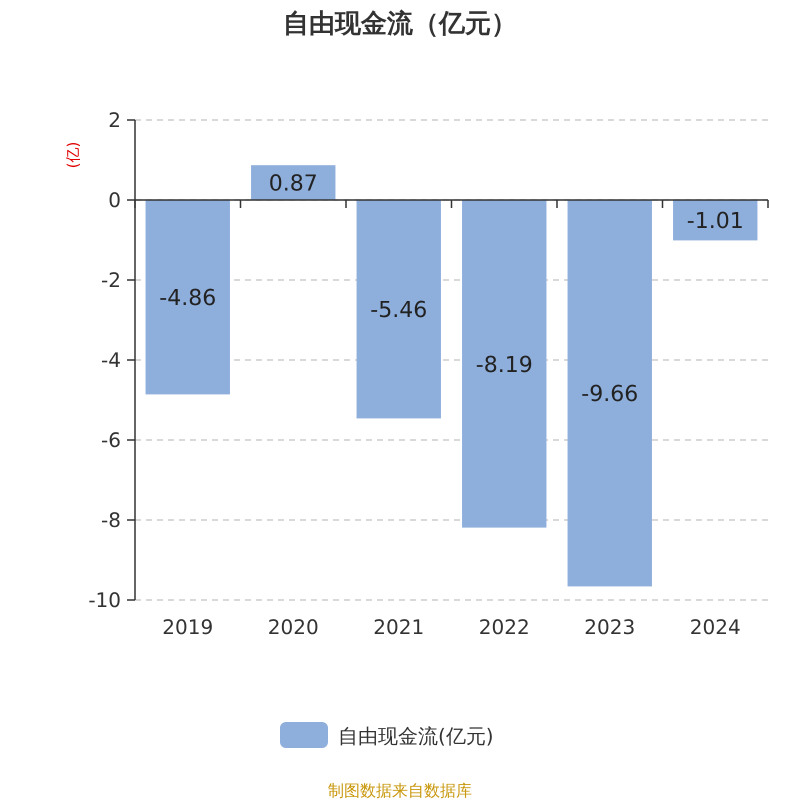 Image resolution: width=800 pixels, height=800 pixels. I want to click on y-tick-label: -4, so click(111, 360).